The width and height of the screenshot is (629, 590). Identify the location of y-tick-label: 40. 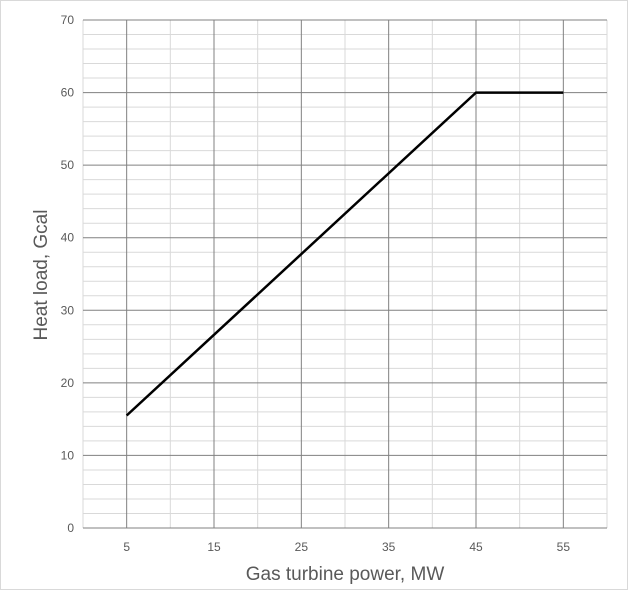
(68, 238).